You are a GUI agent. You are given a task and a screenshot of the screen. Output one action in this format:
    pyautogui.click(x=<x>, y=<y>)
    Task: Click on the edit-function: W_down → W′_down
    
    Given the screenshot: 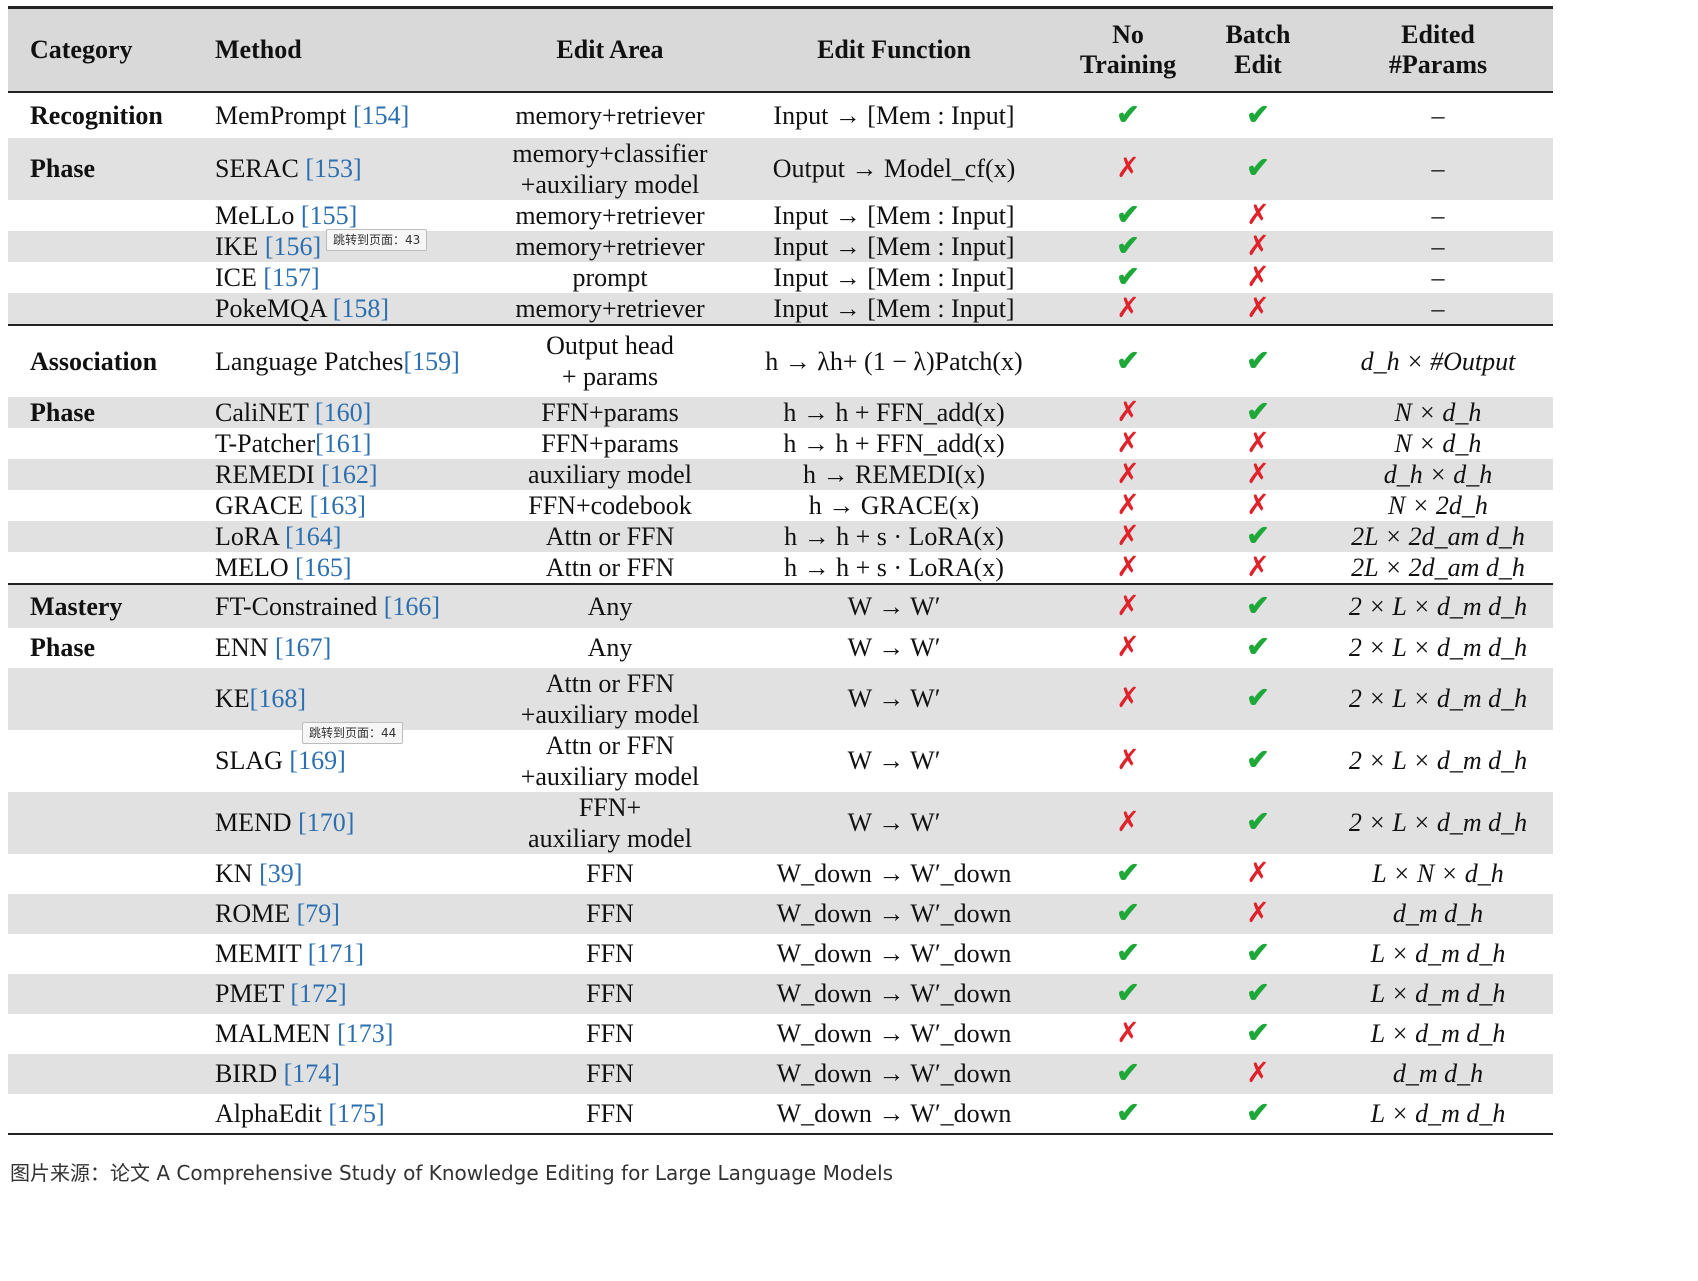 What is the action you would take?
    pyautogui.click(x=894, y=1114)
    